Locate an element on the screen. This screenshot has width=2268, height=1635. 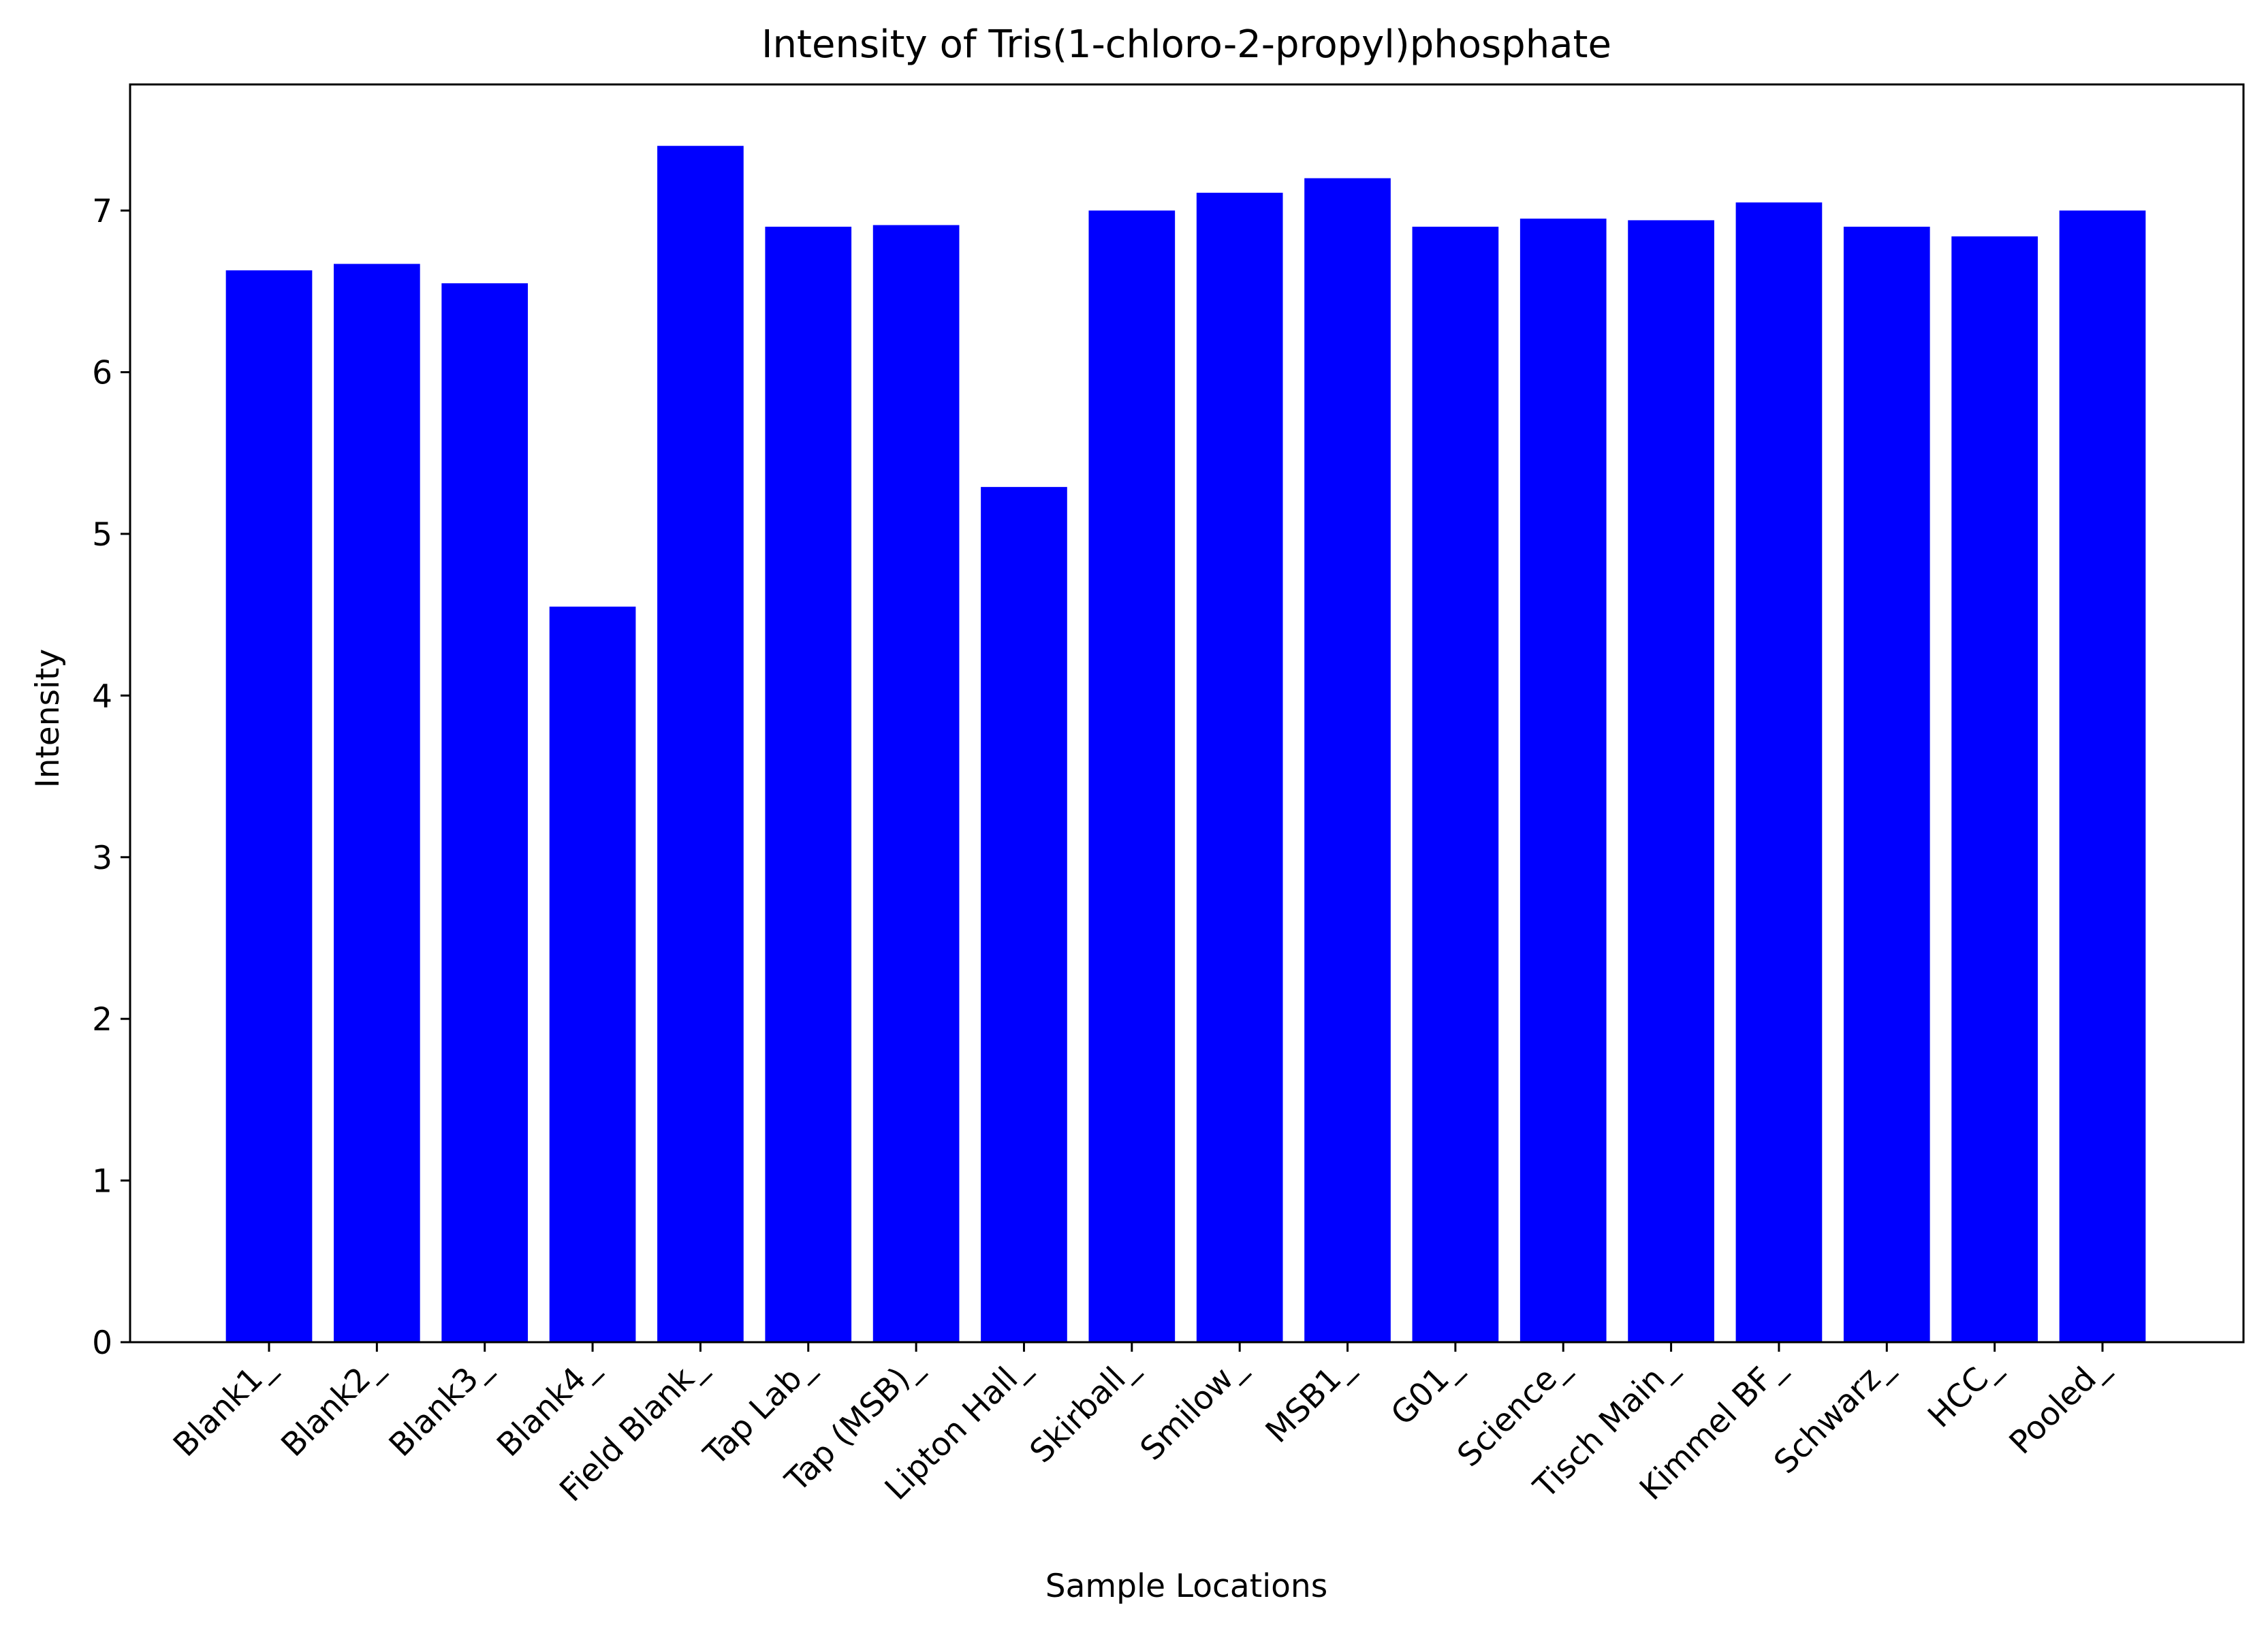
y-tick-label: 4 is located at coordinates (102, 696).